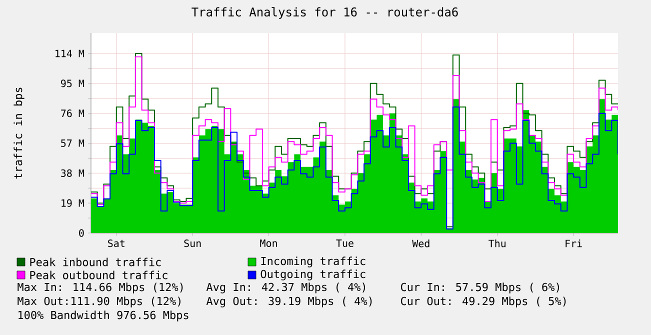  What do you see at coordinates (289, 302) in the screenshot?
I see `text: Avg Out: 39.19 Mbps ( 4%)` at bounding box center [289, 302].